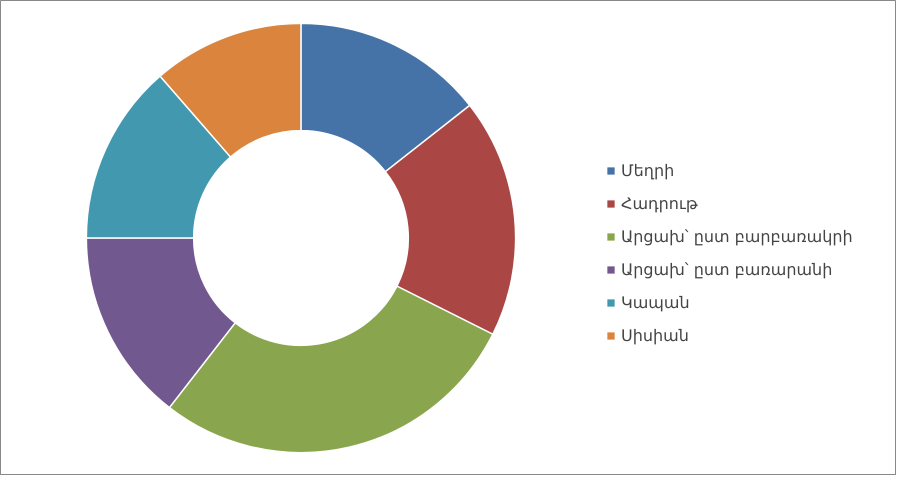  I want to click on legend-label: Հադրութ, so click(659, 203).